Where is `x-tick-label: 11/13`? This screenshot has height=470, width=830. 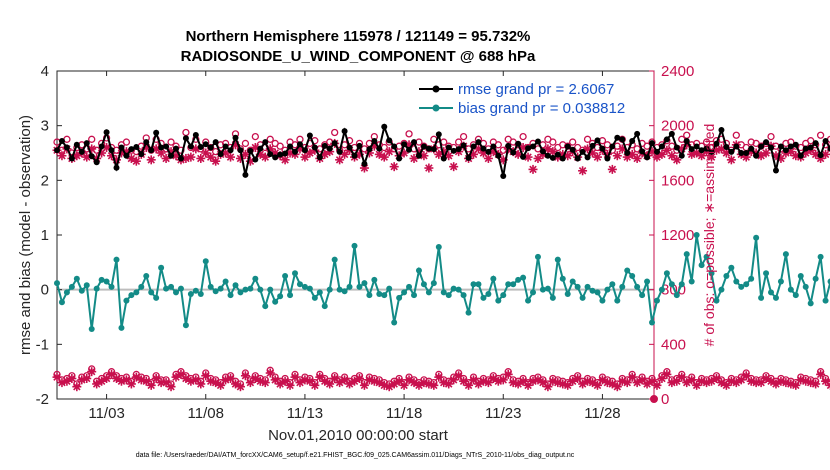 x-tick-label: 11/13 is located at coordinates (305, 413).